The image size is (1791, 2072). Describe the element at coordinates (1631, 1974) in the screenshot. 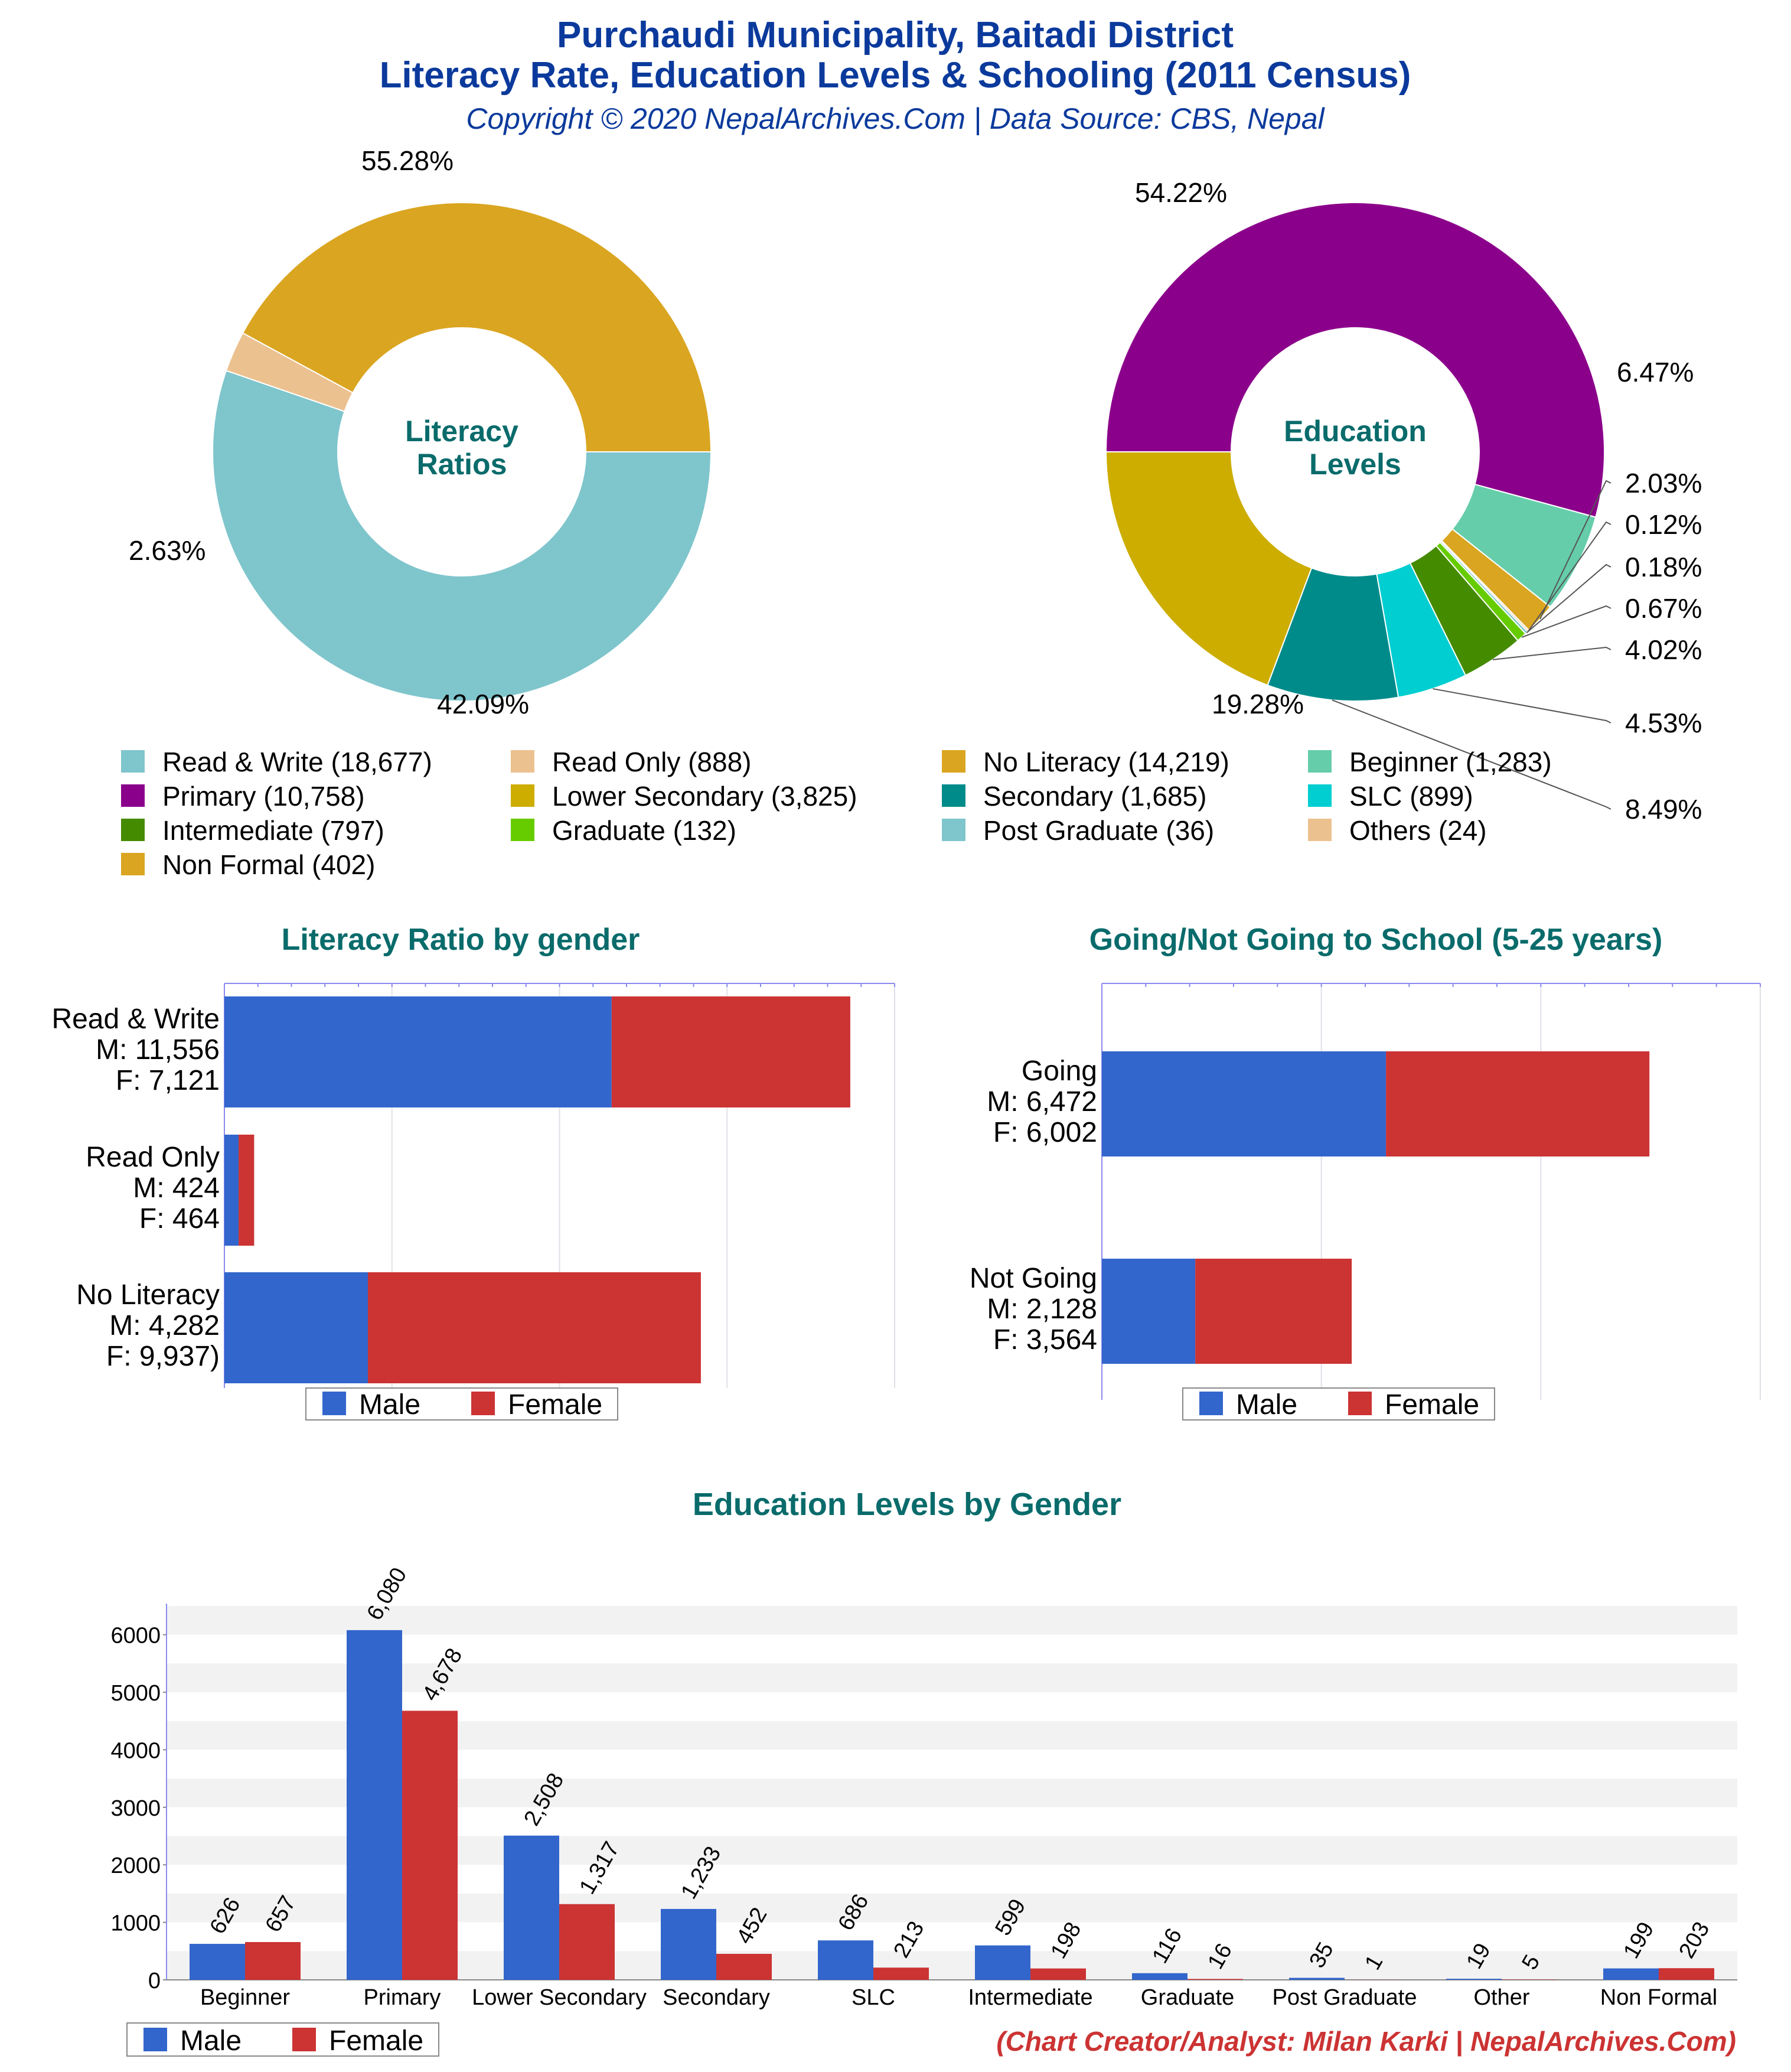

I see `bar-male-non-formal` at that location.